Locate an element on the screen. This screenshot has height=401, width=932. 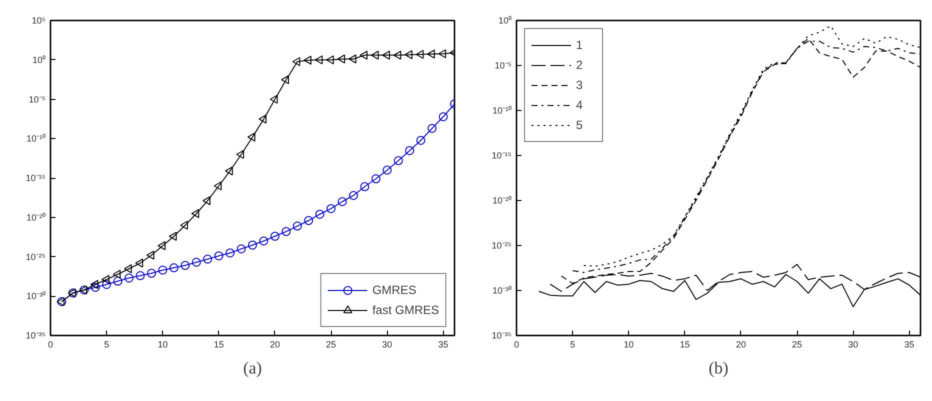
legend-label: 5 is located at coordinates (580, 125).